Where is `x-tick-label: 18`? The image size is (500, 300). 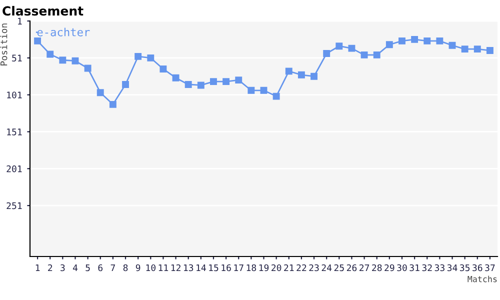
x-tick-label: 18 is located at coordinates (251, 268).